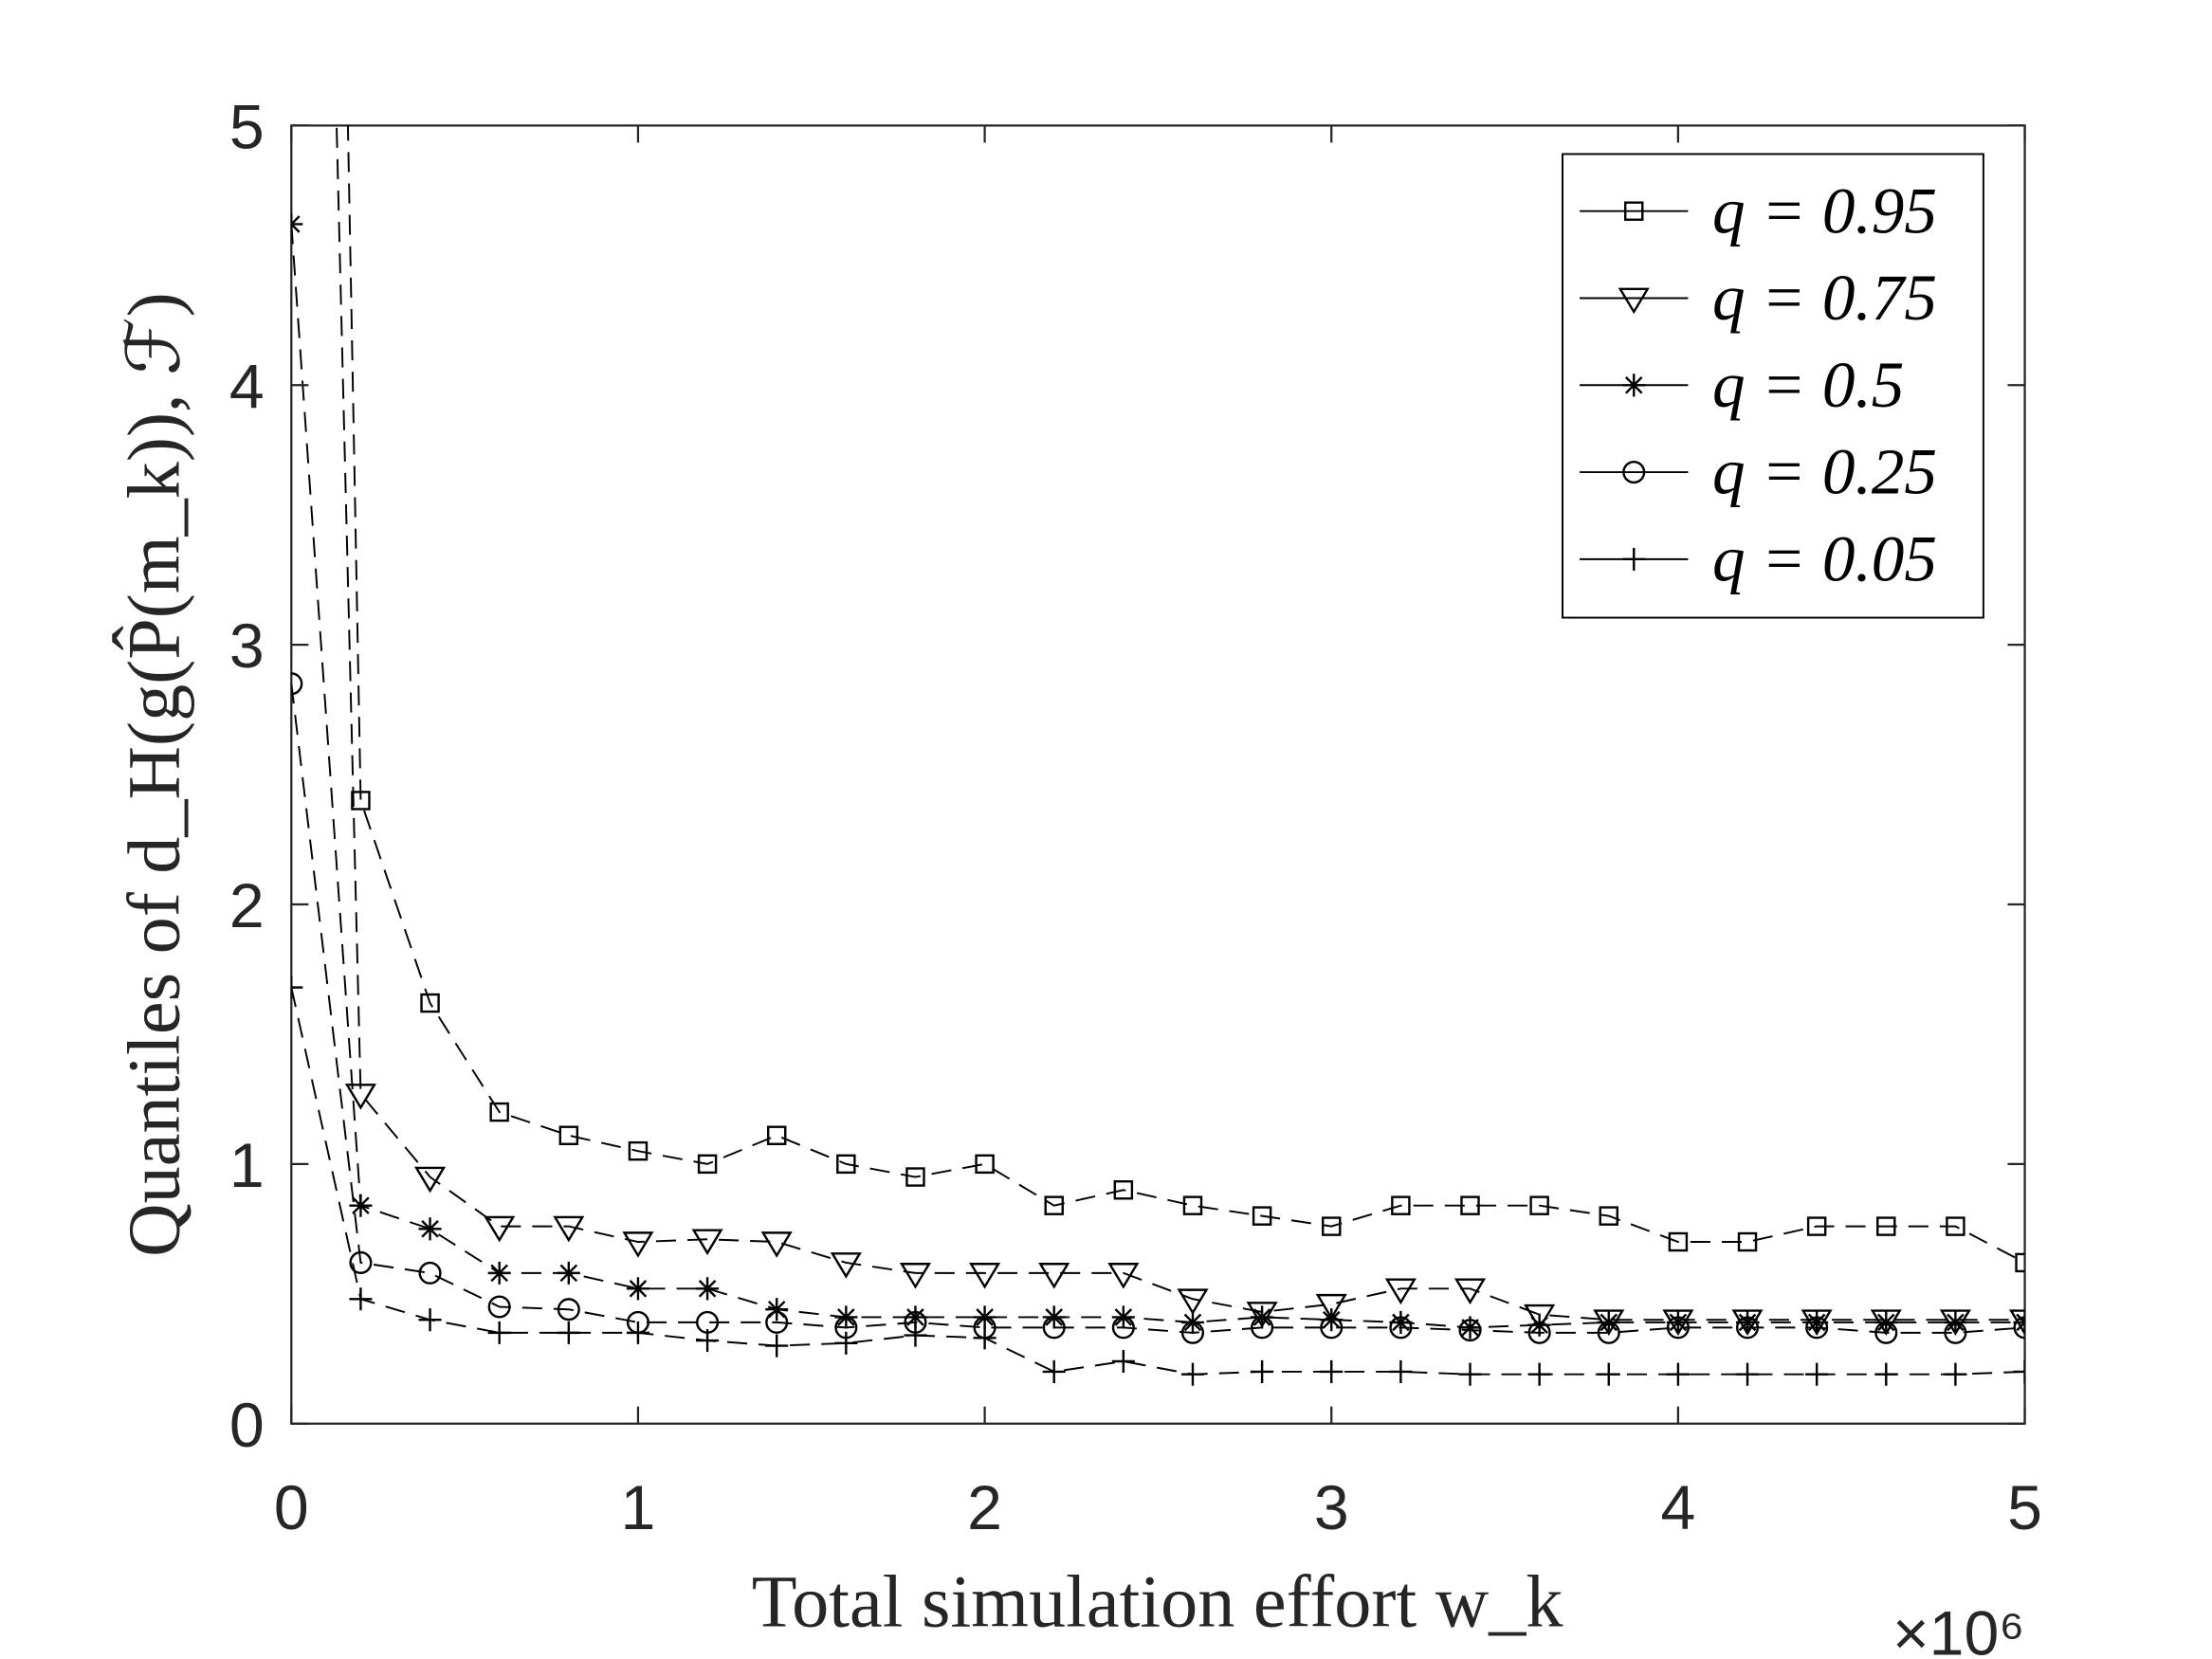 This screenshot has width=2212, height=1659. What do you see at coordinates (247, 387) in the screenshot?
I see `y-tick-label: 4` at bounding box center [247, 387].